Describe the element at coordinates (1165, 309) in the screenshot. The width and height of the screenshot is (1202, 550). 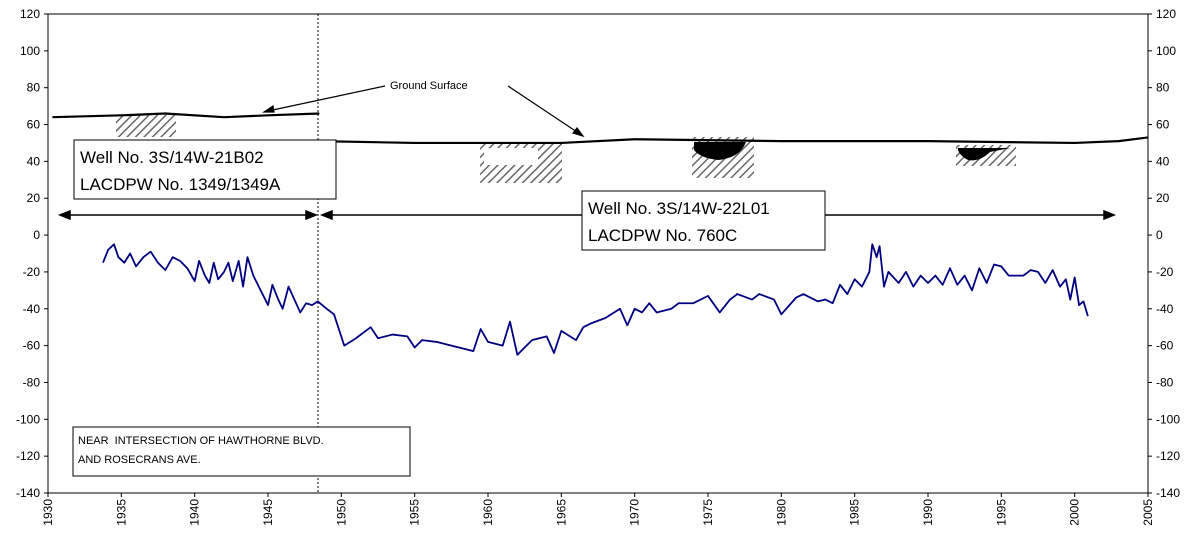
I see `y2-tick-label: -40` at that location.